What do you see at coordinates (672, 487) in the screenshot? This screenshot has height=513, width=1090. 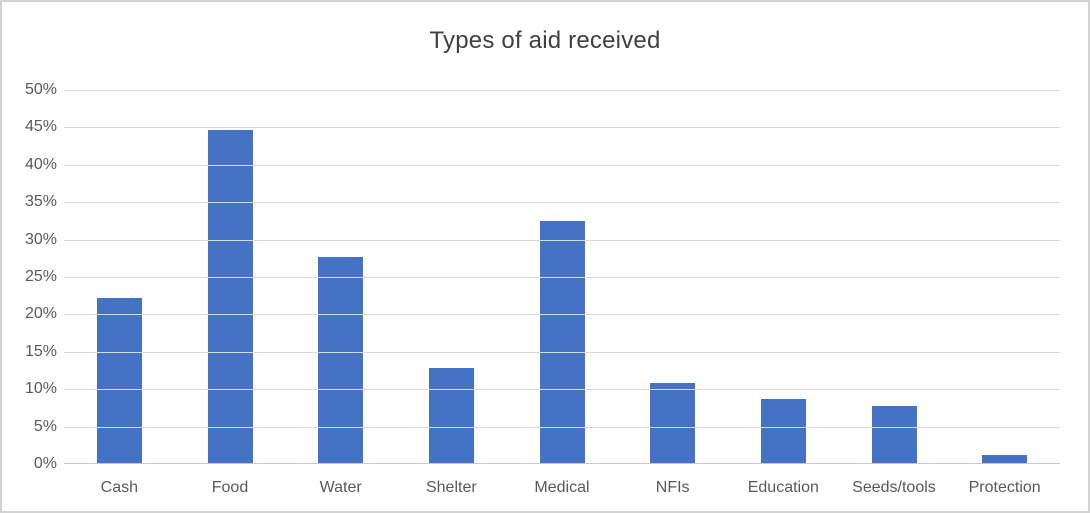 I see `x-tick-label: NFIs` at bounding box center [672, 487].